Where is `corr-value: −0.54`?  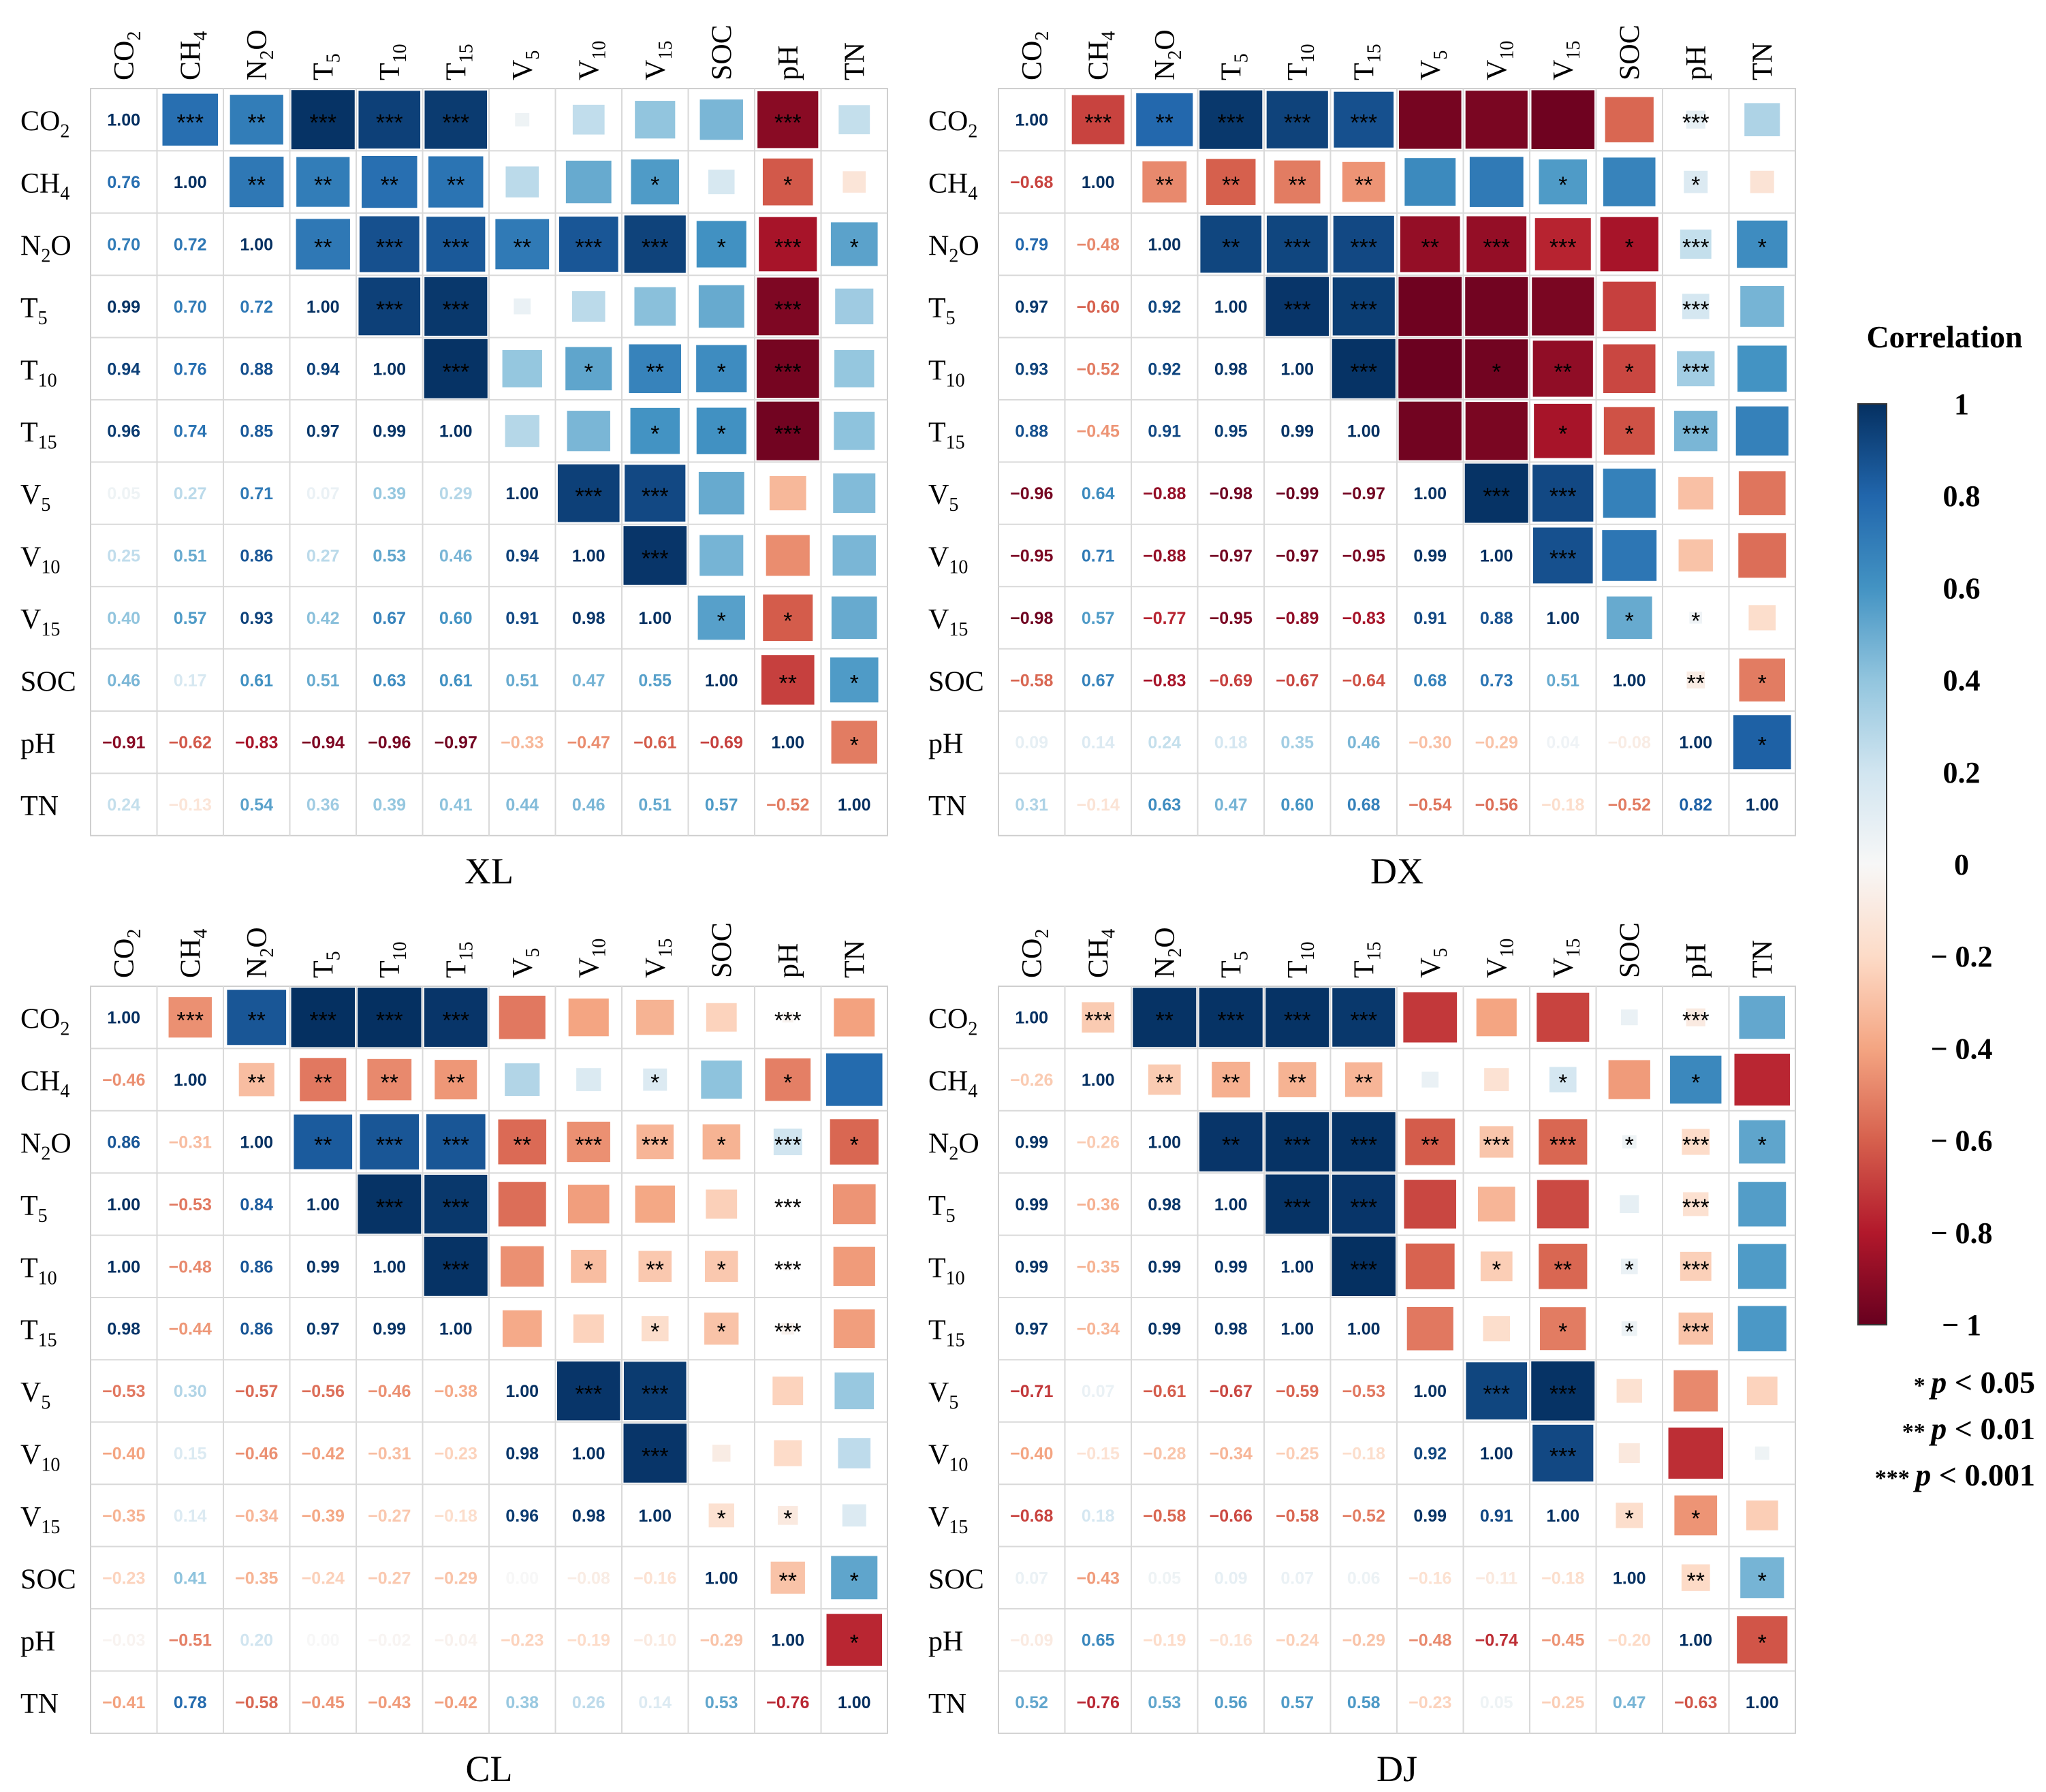 corr-value: −0.54 is located at coordinates (1429, 805).